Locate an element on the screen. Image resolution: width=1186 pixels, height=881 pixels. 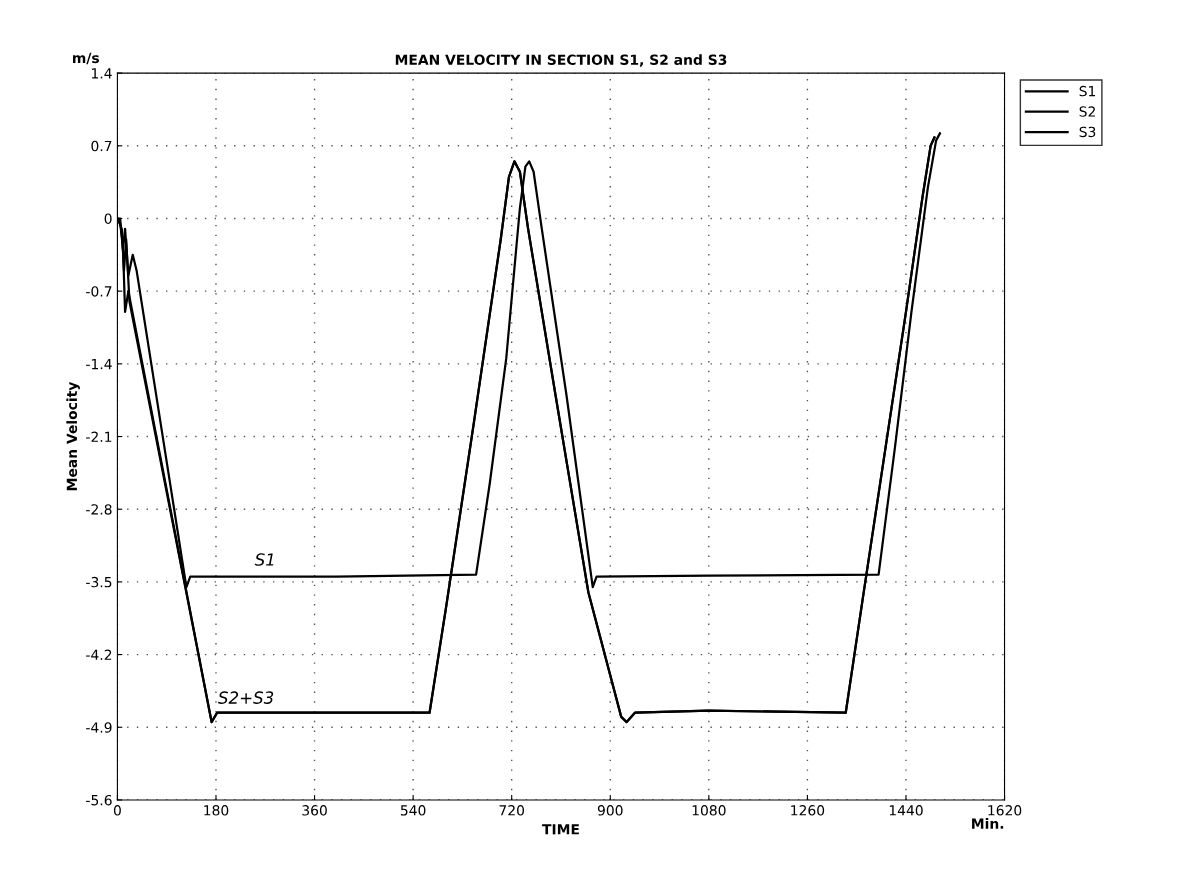
y-tick-label: 0 is located at coordinates (108, 218).